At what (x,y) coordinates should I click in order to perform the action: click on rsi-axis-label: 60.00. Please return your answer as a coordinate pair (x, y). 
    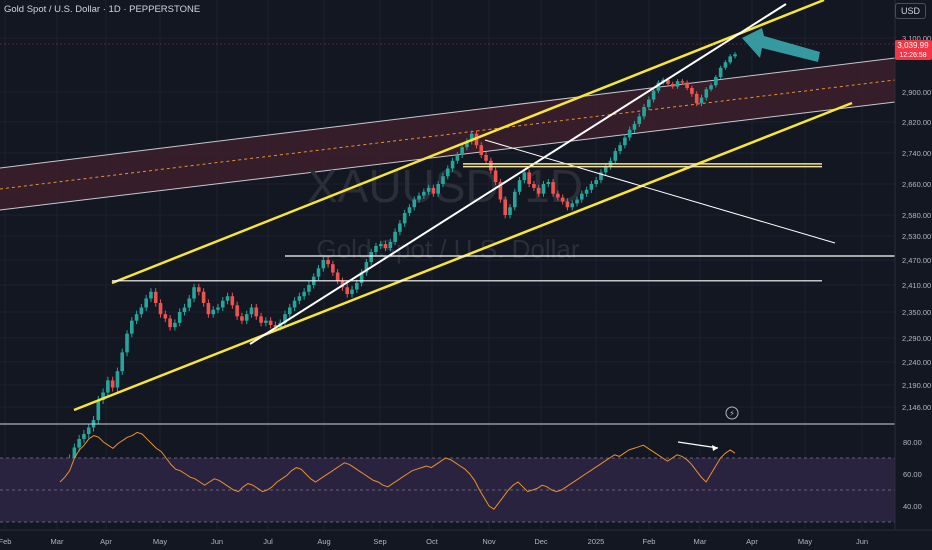
    Looking at the image, I should click on (912, 474).